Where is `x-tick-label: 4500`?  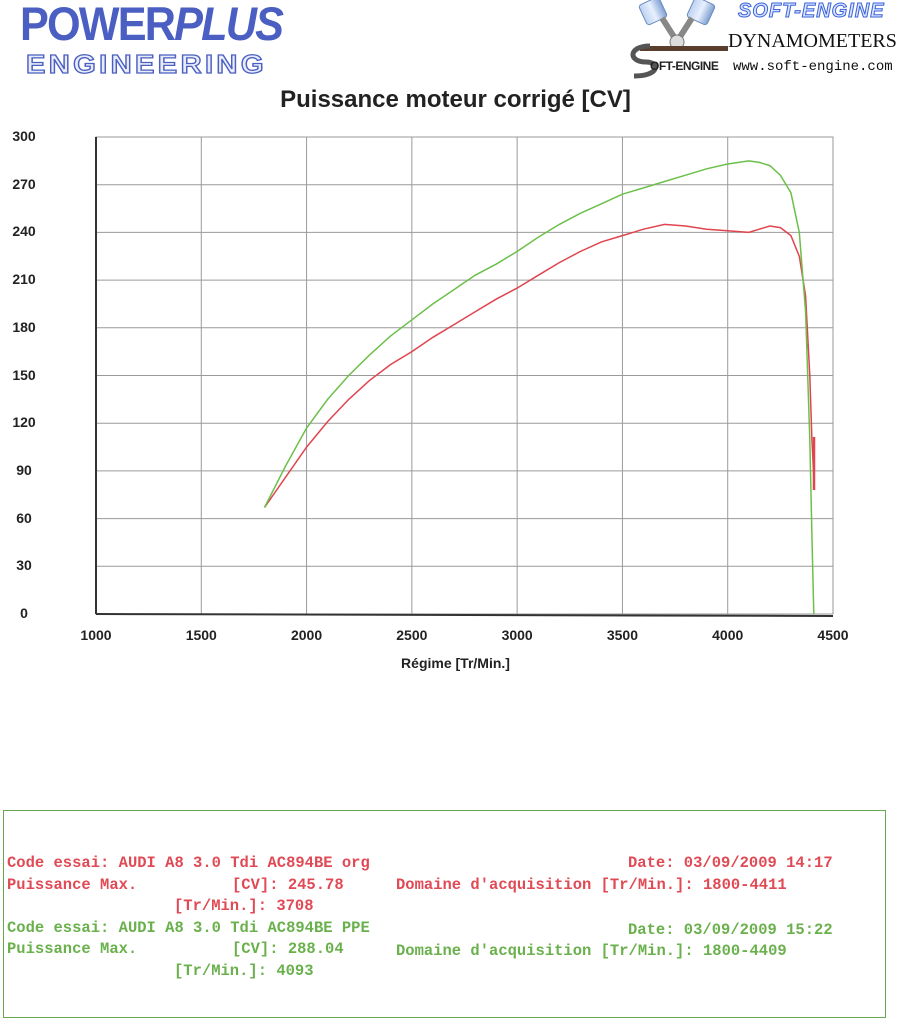 x-tick-label: 4500 is located at coordinates (833, 635).